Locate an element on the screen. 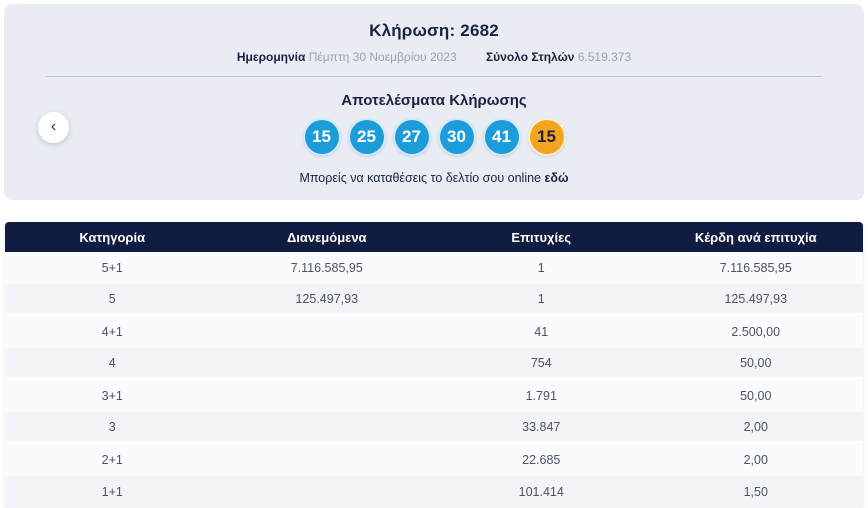 Image resolution: width=868 pixels, height=508 pixels. table-row: 2+1 22.685 2,00 is located at coordinates (434, 460).